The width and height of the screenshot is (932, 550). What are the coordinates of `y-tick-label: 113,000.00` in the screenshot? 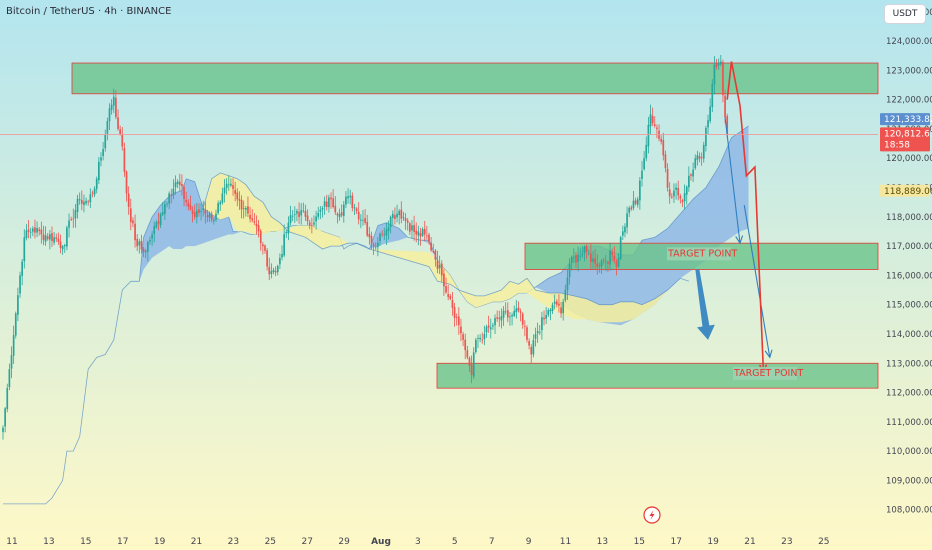 It's located at (909, 364).